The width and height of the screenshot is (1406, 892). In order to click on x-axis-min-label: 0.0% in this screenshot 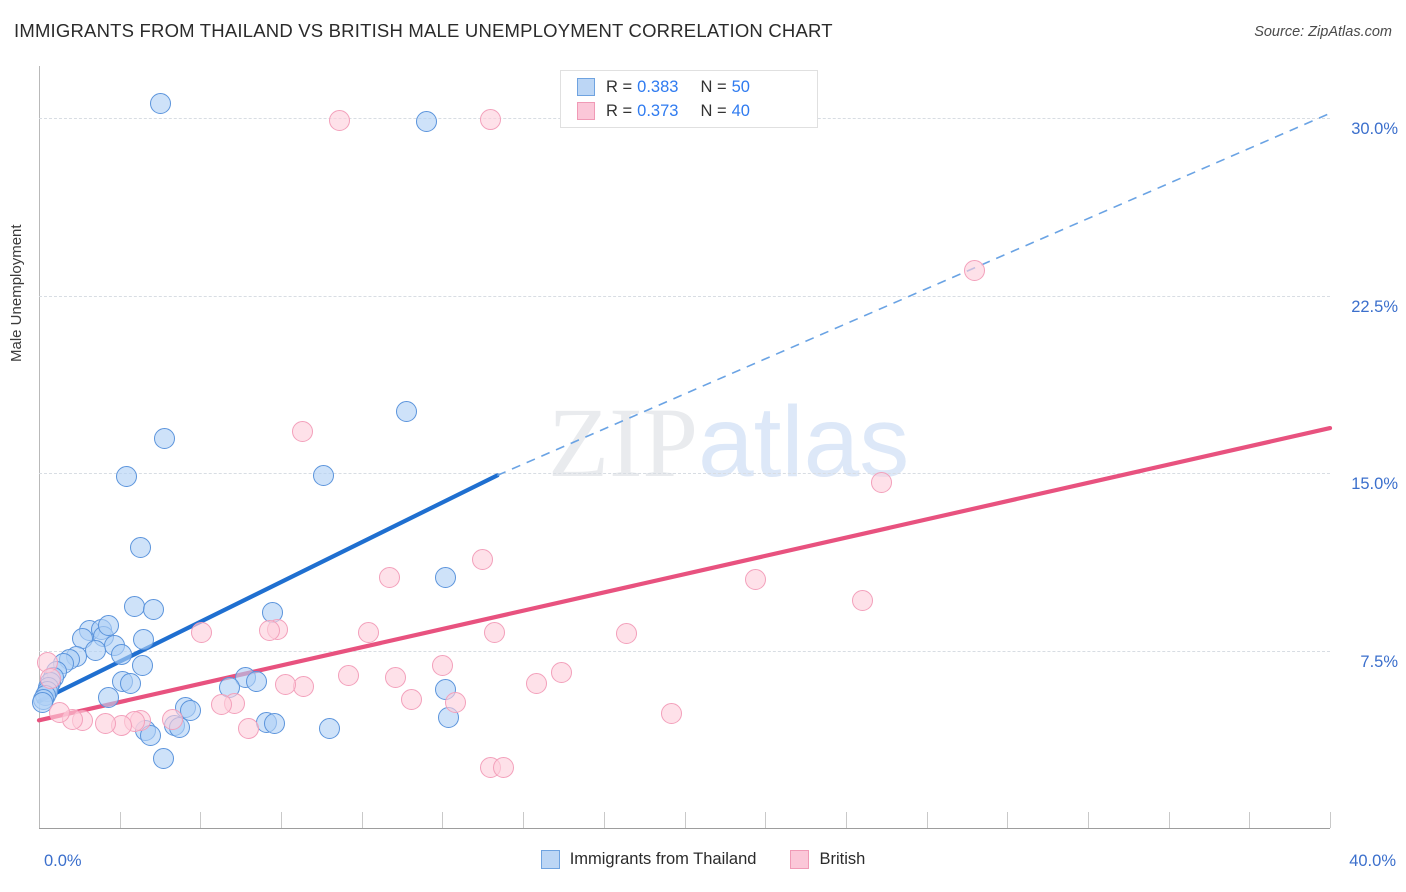, I will do `click(63, 861)`.